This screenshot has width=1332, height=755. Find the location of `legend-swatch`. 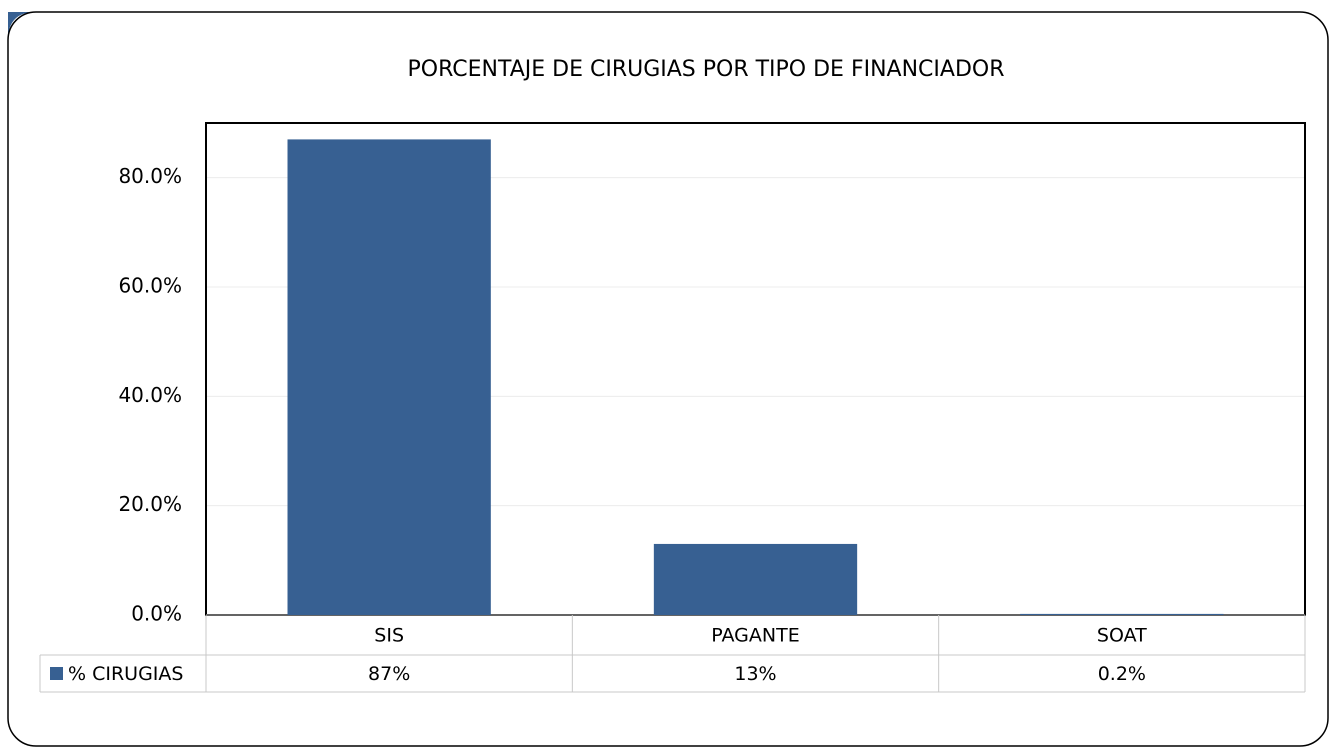

legend-swatch is located at coordinates (56, 673).